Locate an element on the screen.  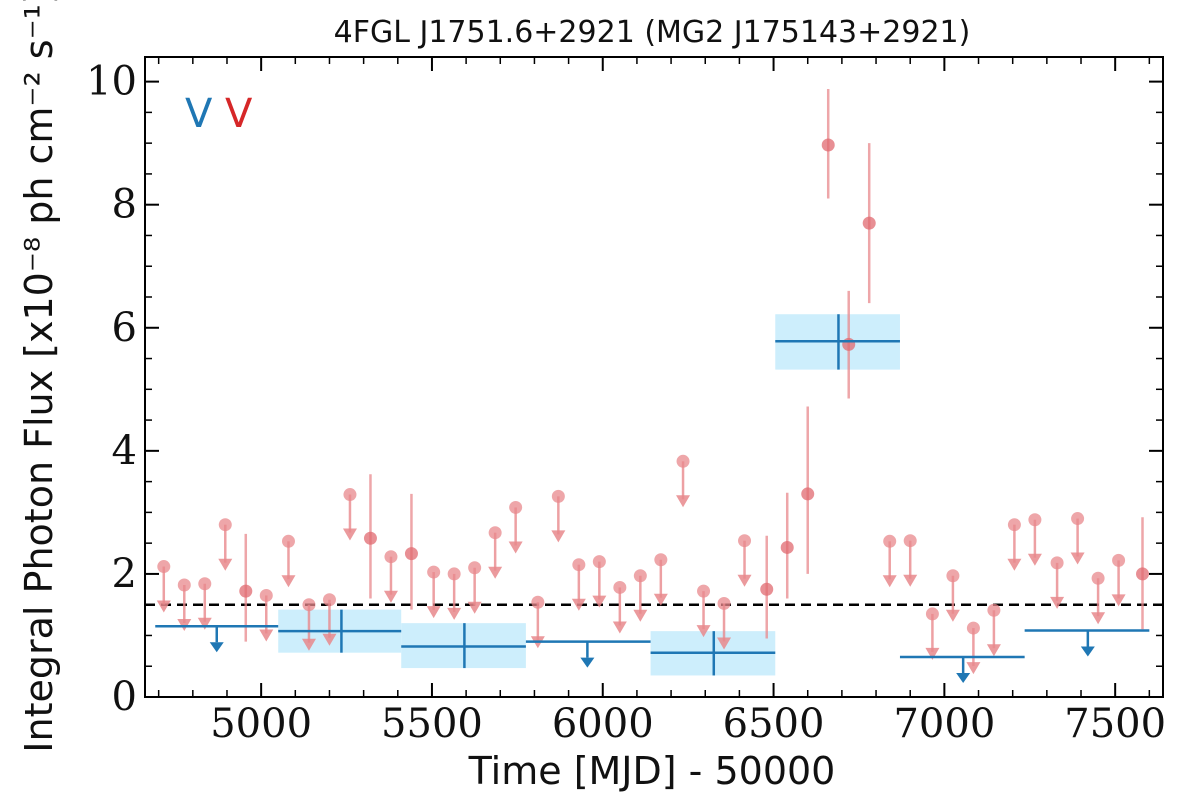
x-tick-label: 5500 is located at coordinates (432, 724).